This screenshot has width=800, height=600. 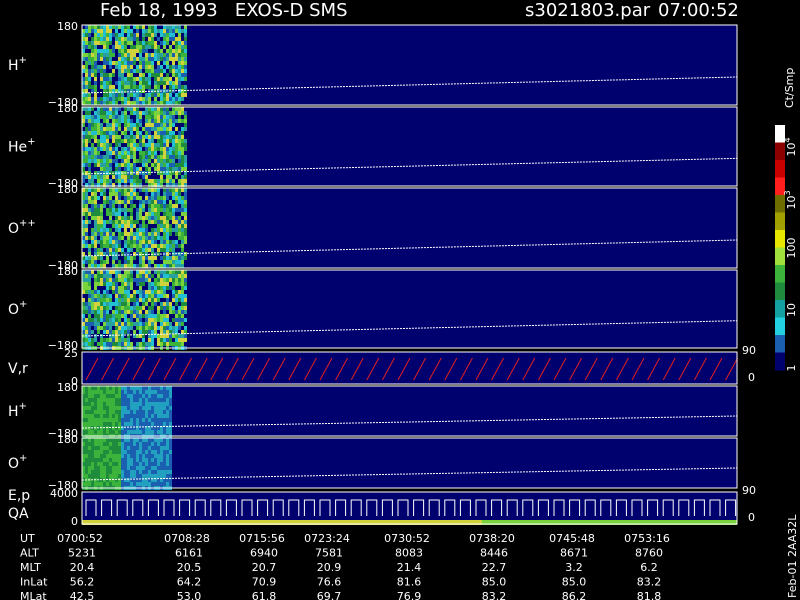 I want to click on colorbar-label: 10, so click(x=791, y=310).